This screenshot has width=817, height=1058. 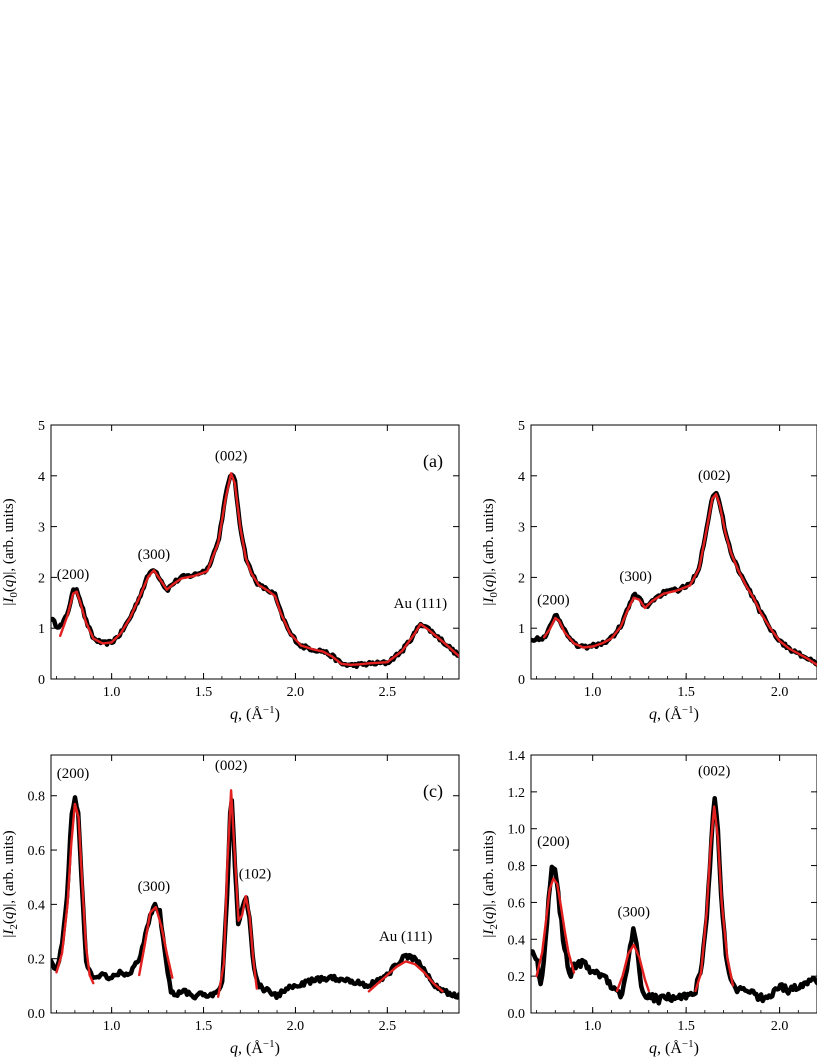 I want to click on panel-label: (a), so click(x=433, y=461).